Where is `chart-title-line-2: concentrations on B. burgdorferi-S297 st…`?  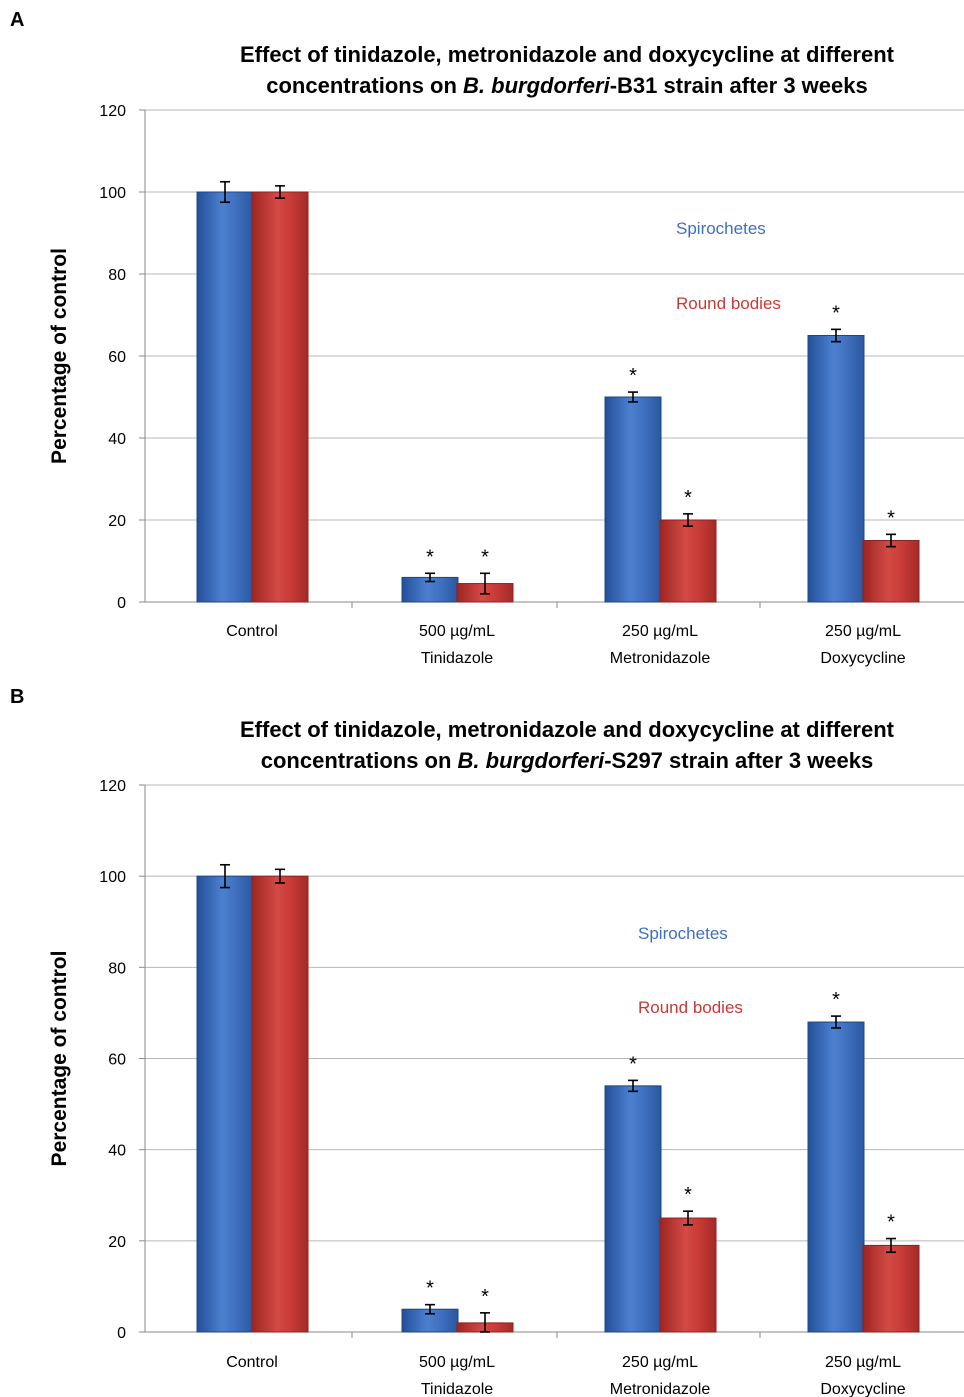 chart-title-line-2: concentrations on B. burgdorferi-S297 st… is located at coordinates (567, 760).